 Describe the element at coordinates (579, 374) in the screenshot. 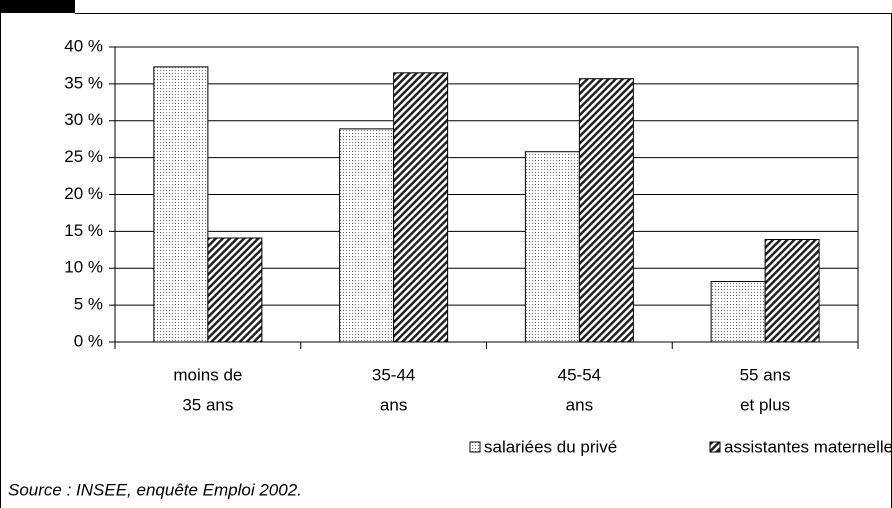

I see `x-tick-label: 45-54` at that location.